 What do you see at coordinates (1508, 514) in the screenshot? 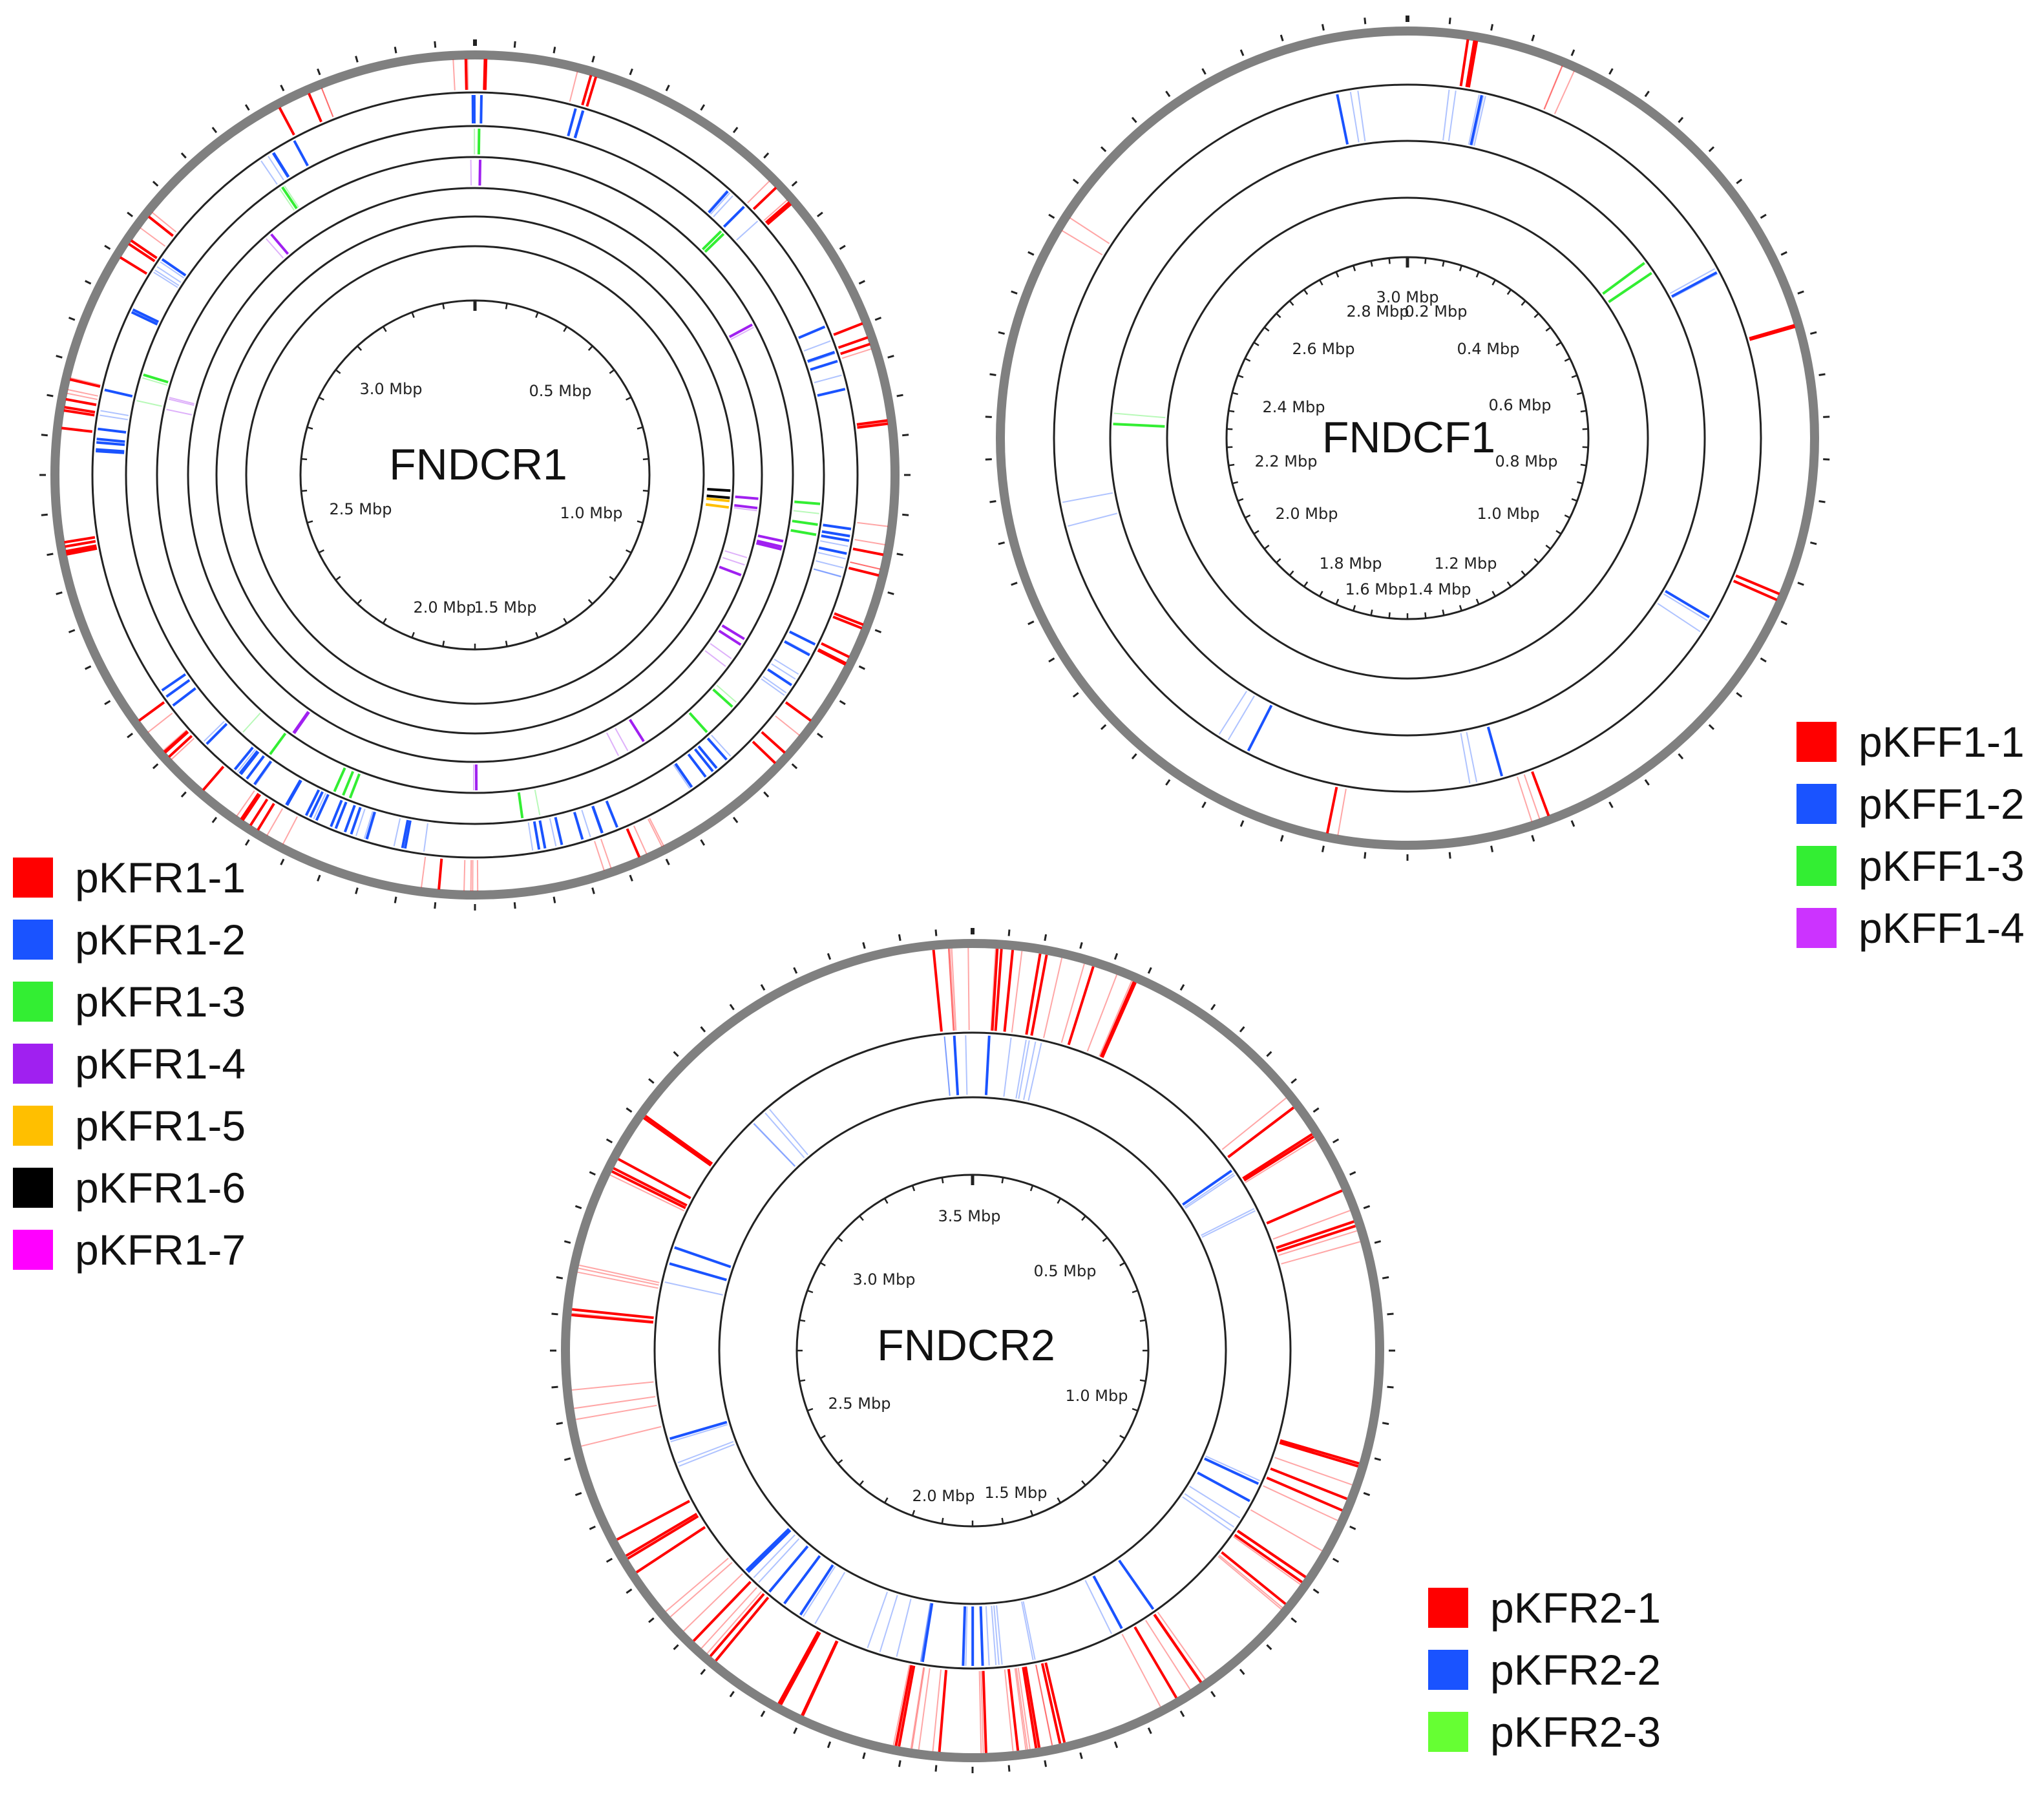
I see `fndcf1-tick-label: 1.0 Mbp` at bounding box center [1508, 514].